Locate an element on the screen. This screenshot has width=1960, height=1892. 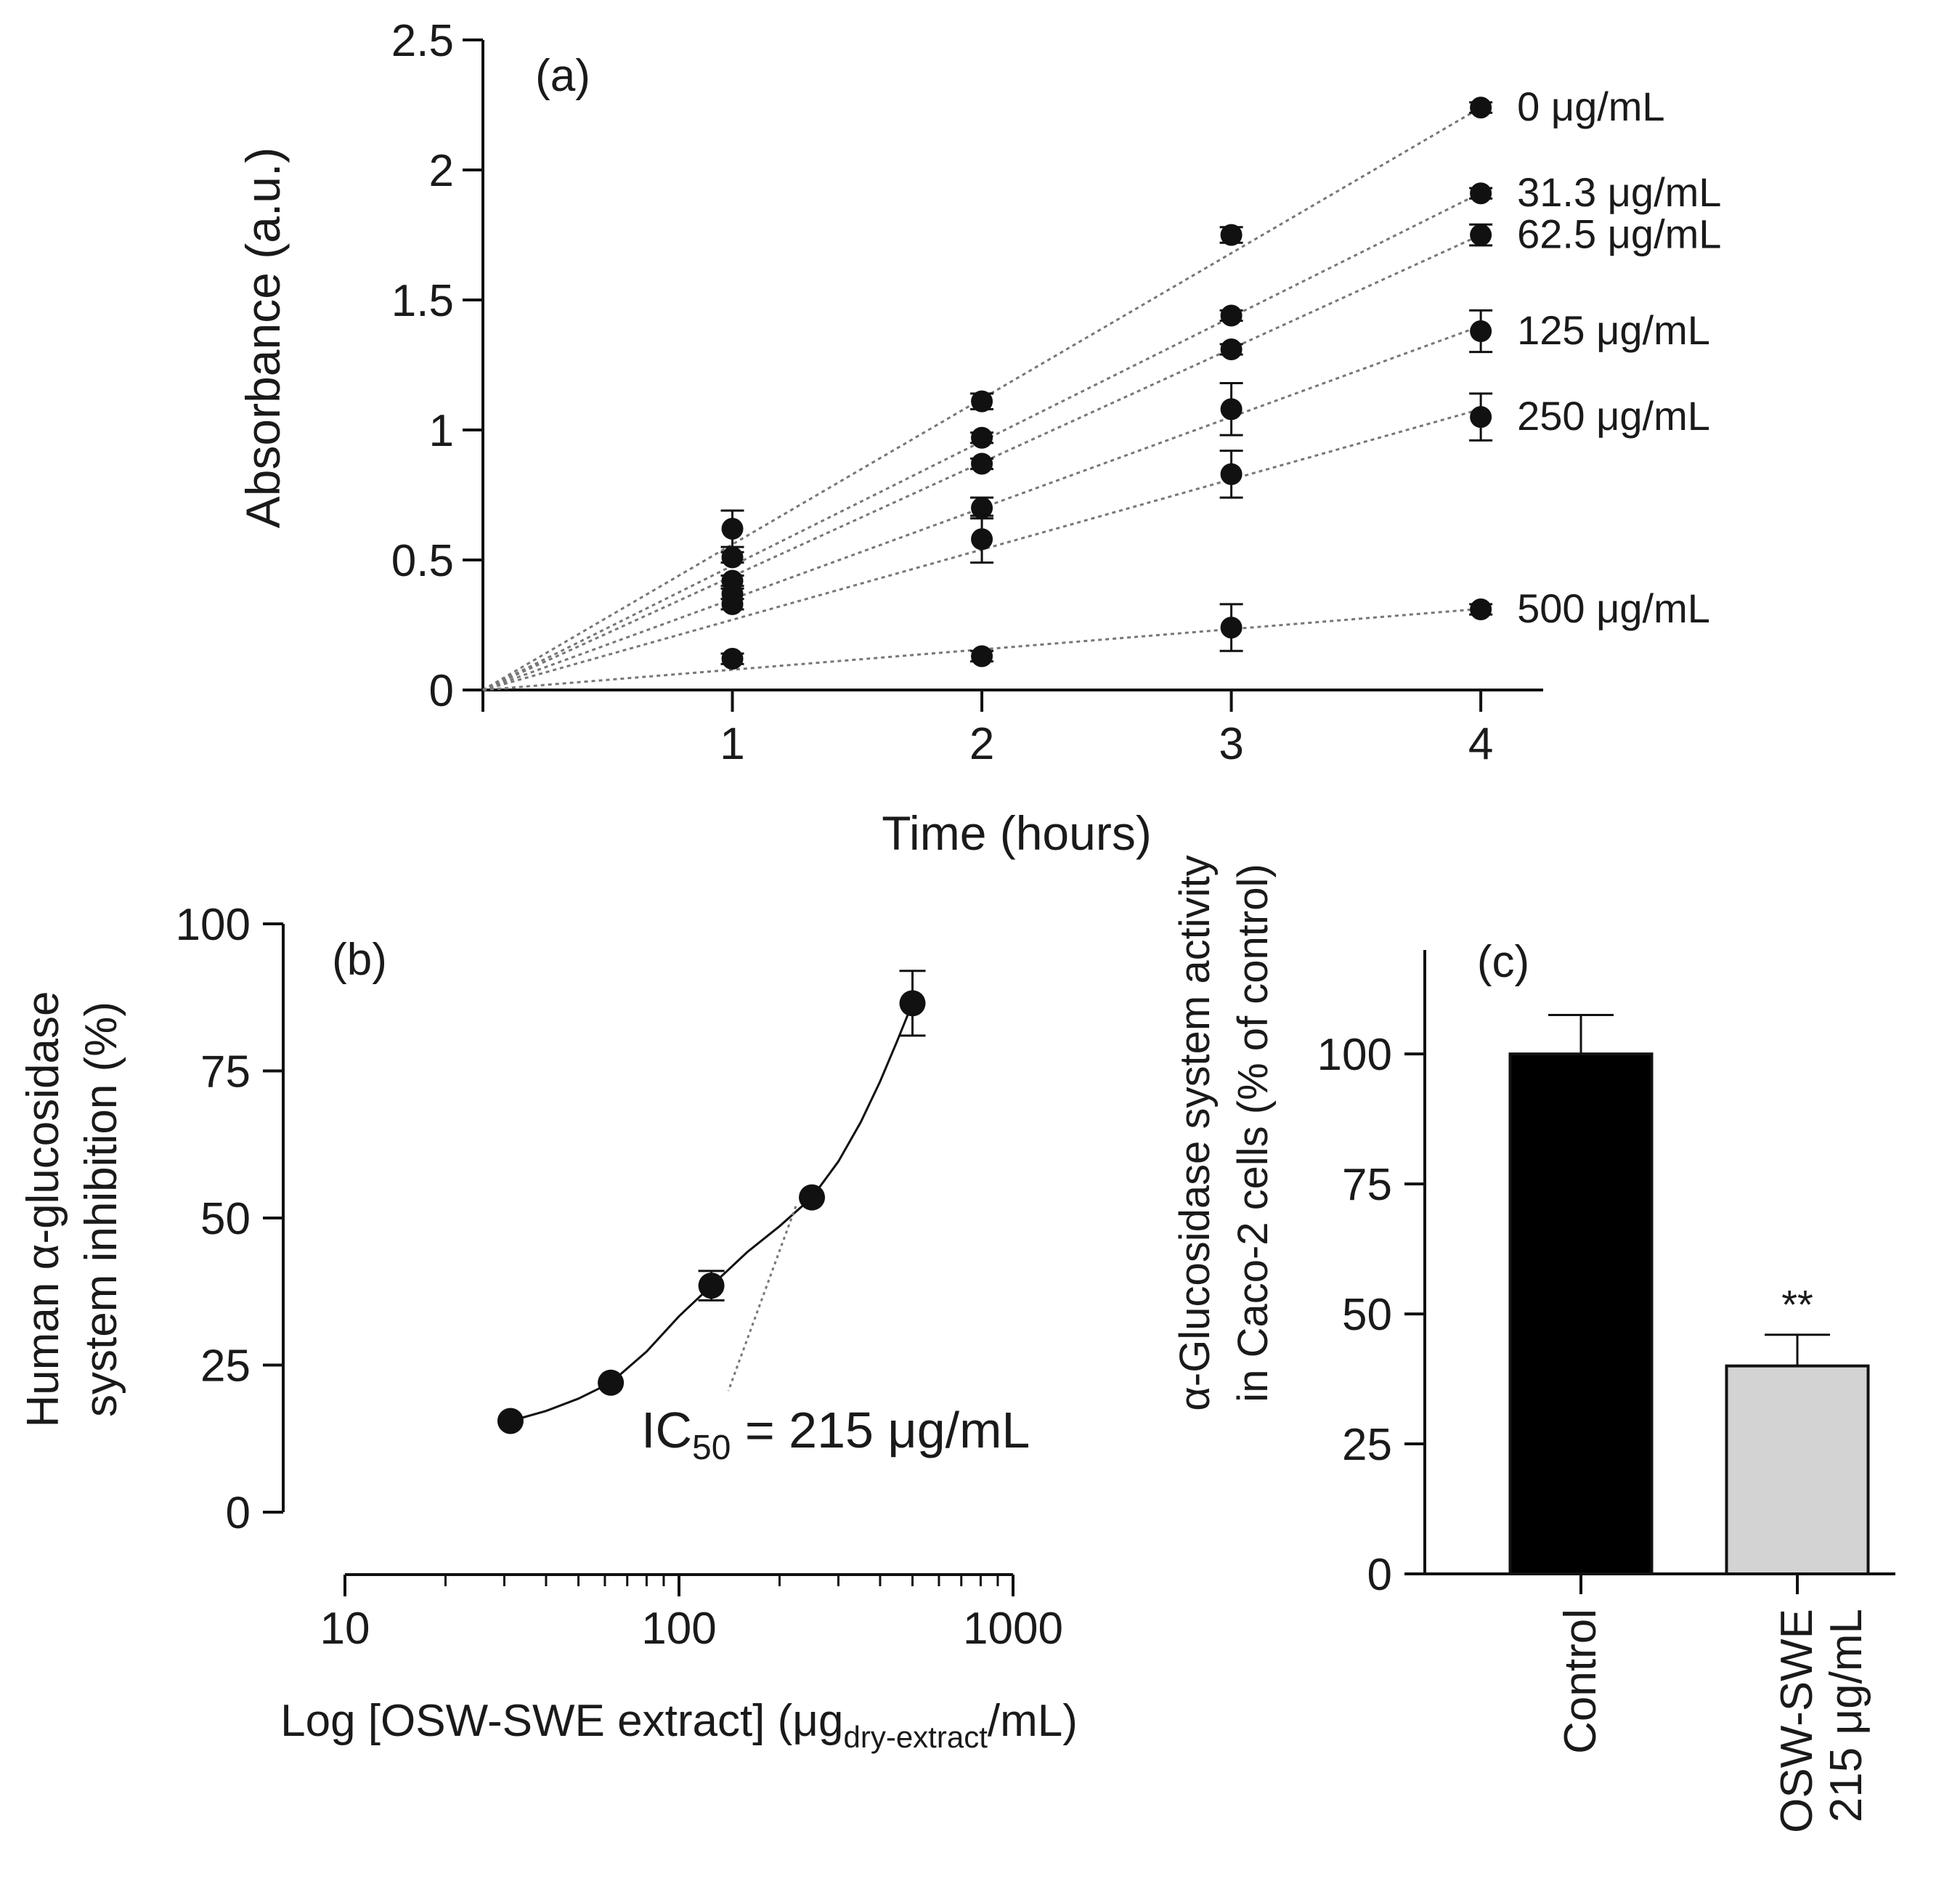
panel-c-category-label: OSW-SWE is located at coordinates (1797, 1721).